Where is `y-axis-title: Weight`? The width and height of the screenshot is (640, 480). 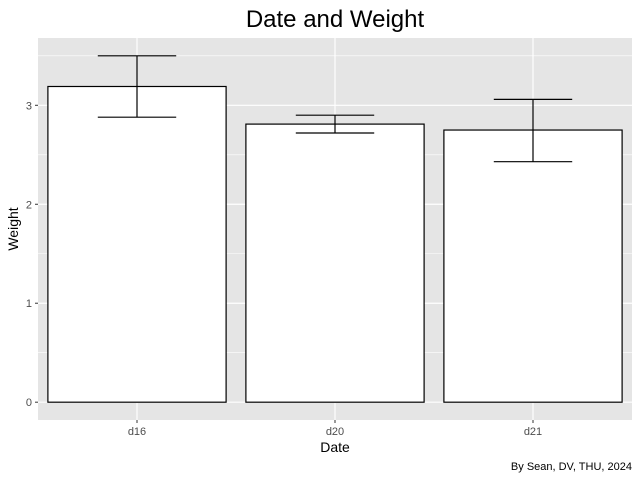
y-axis-title: Weight is located at coordinates (13, 228).